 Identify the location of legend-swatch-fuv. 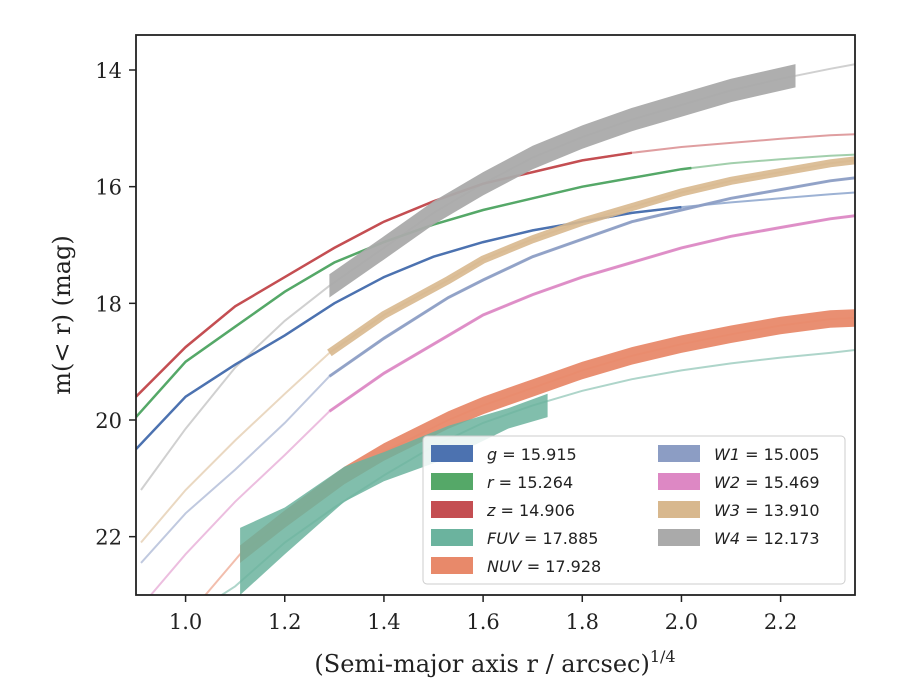
(452, 537).